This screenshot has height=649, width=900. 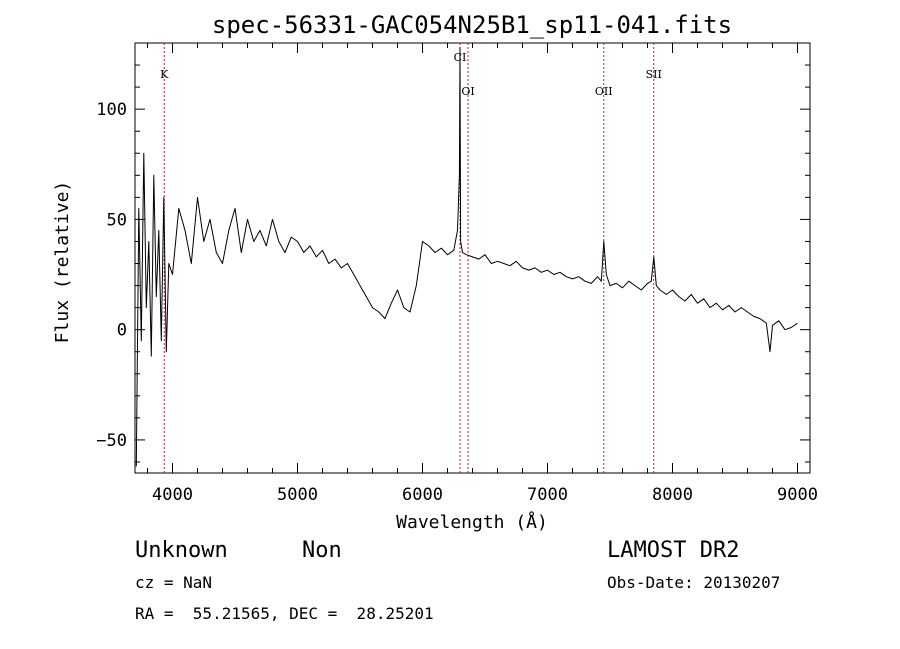 I want to click on line-marker-label: OII, so click(x=604, y=91).